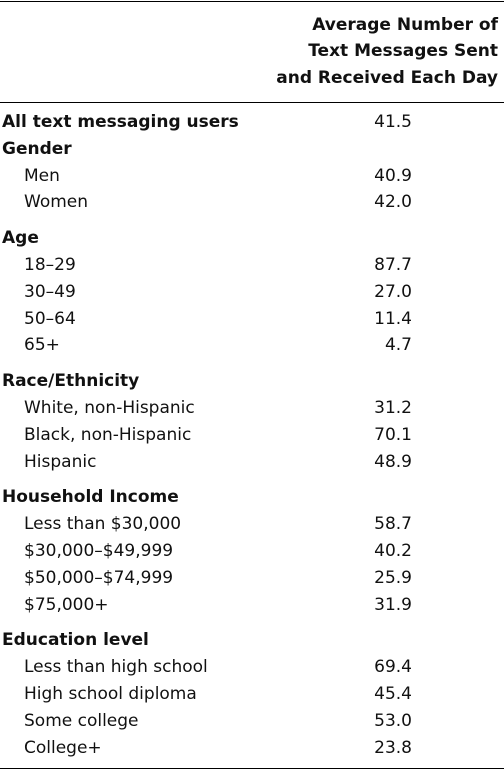  Describe the element at coordinates (393, 577) in the screenshot. I see `row-value: 25.9` at that location.